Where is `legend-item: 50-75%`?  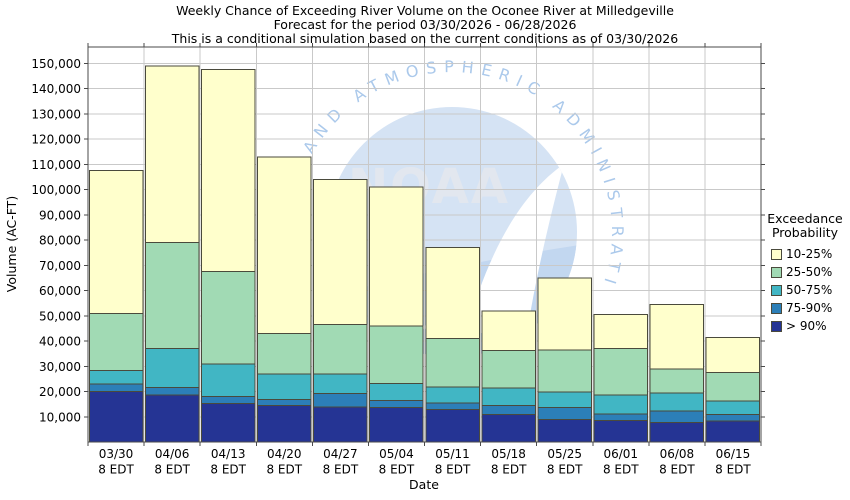 legend-item: 50-75% is located at coordinates (805, 290).